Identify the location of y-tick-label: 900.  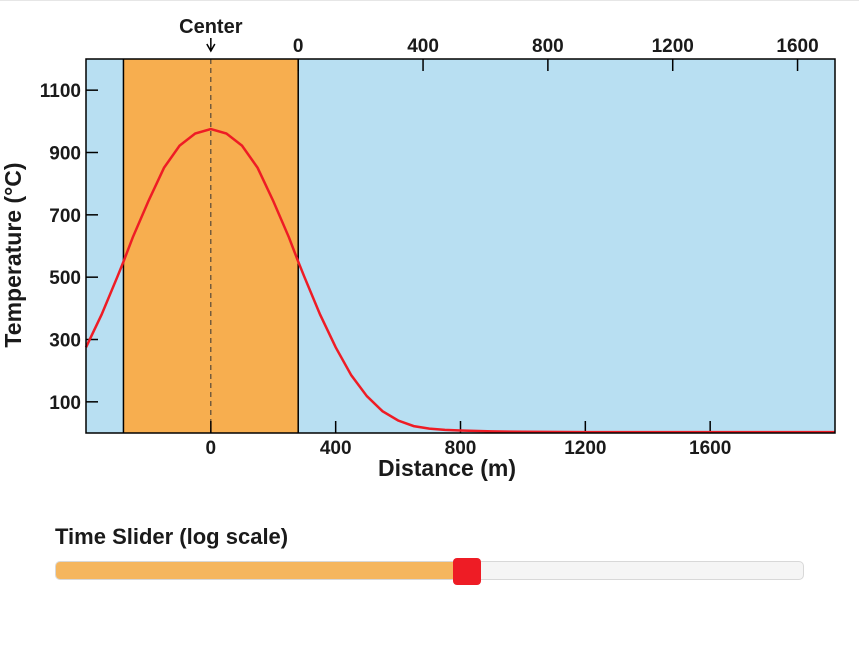
(65, 154).